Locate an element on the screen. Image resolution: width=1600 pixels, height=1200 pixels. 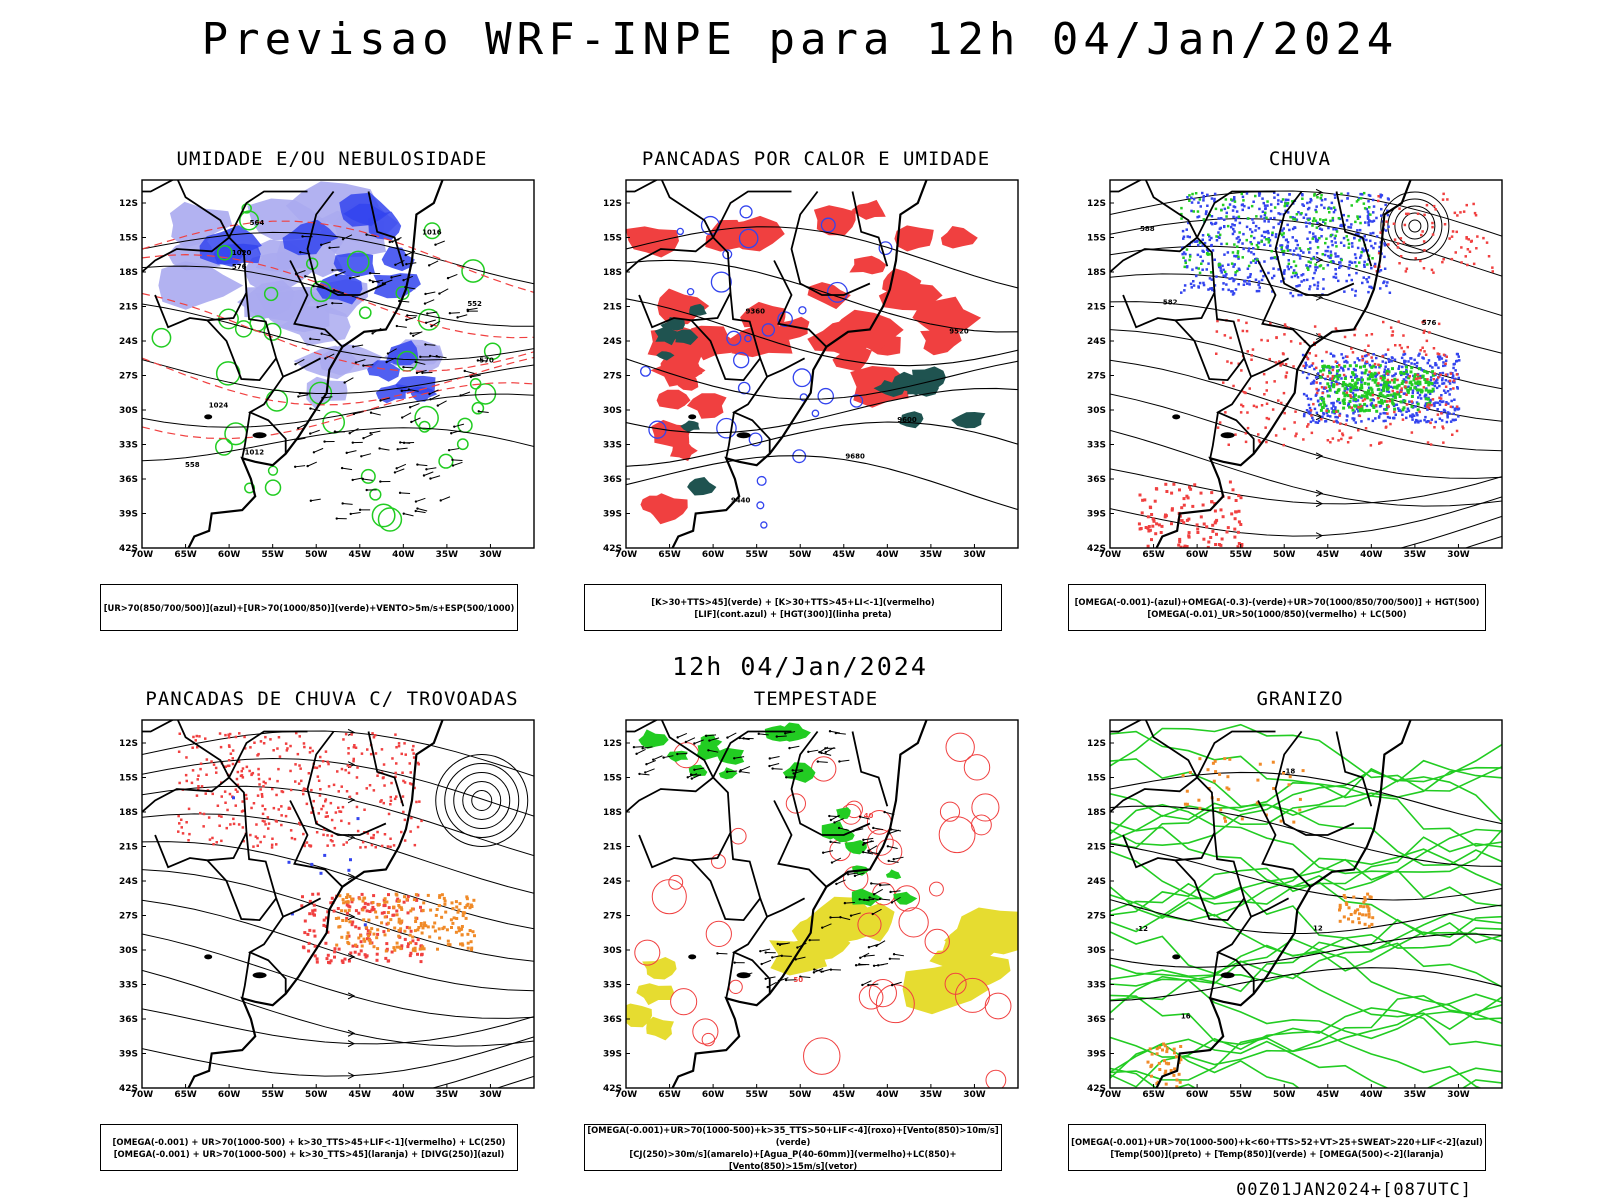
instability-green-region is located at coordinates (687, 337).